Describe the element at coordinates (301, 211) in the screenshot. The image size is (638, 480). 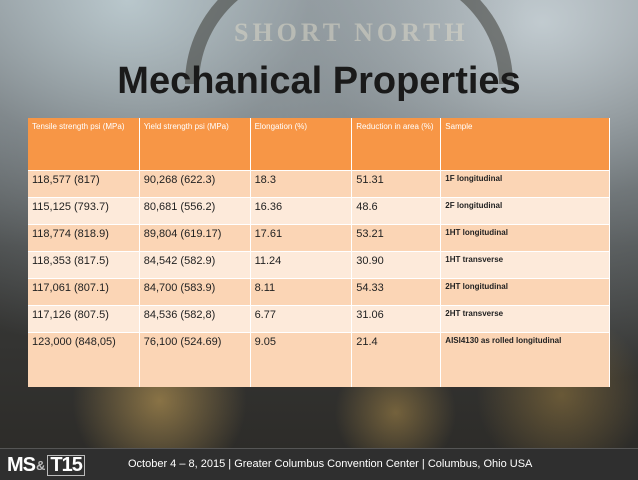
I see `elongation-cell: 16.36` at that location.